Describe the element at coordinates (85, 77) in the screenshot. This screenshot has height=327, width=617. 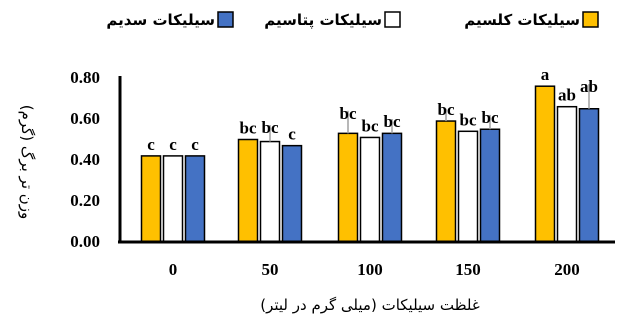
I see `y-tick-label: 0.80` at that location.